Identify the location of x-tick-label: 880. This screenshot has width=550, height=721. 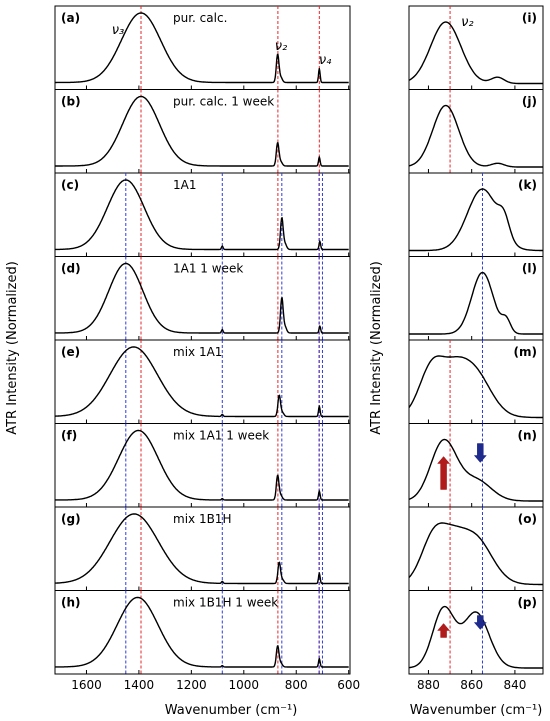
(428, 685).